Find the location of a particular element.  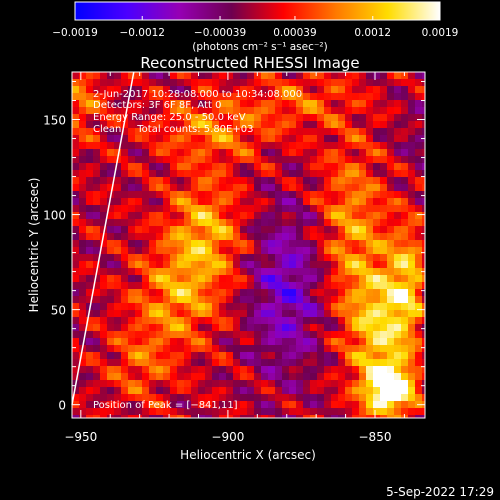

colorbar-tick-label: 0.0019 is located at coordinates (440, 33).